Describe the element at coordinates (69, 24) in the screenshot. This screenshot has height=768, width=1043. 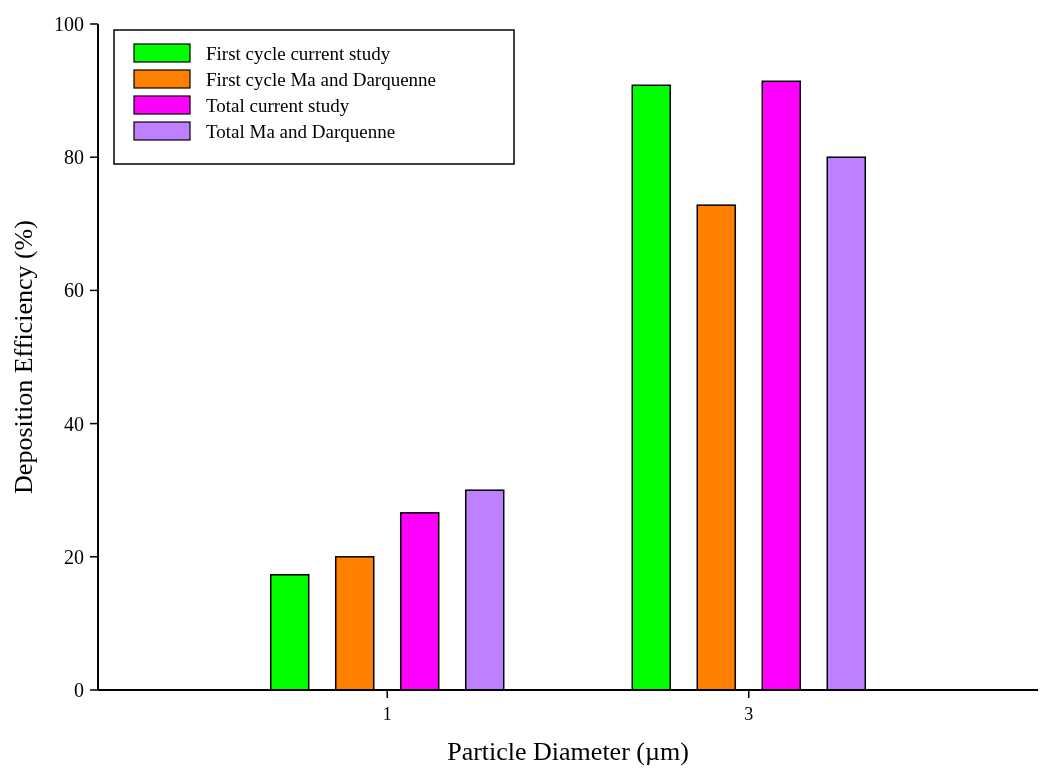
I see `y-tick-label: 100` at that location.